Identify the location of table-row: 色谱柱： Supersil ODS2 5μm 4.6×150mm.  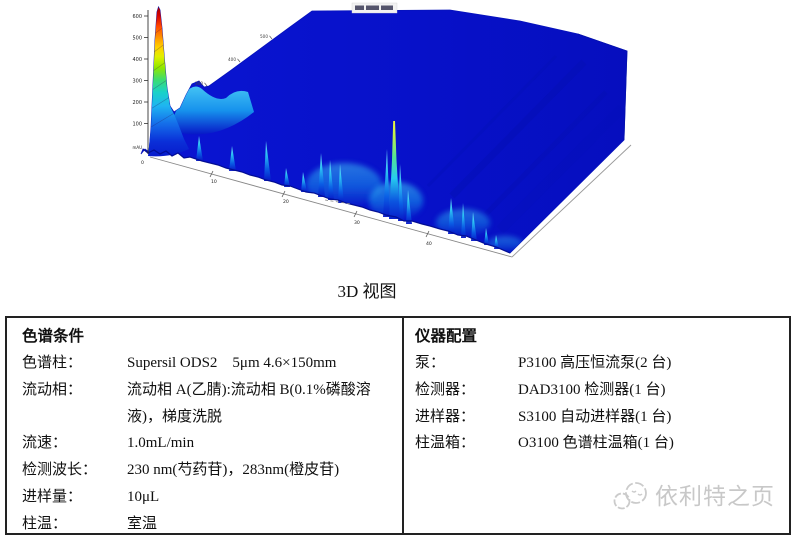
(208, 363).